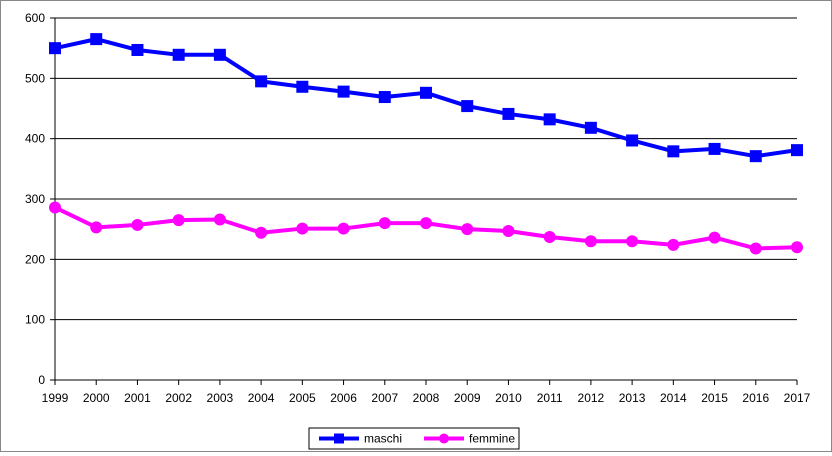  I want to click on legend-marker-femmine, so click(444, 438).